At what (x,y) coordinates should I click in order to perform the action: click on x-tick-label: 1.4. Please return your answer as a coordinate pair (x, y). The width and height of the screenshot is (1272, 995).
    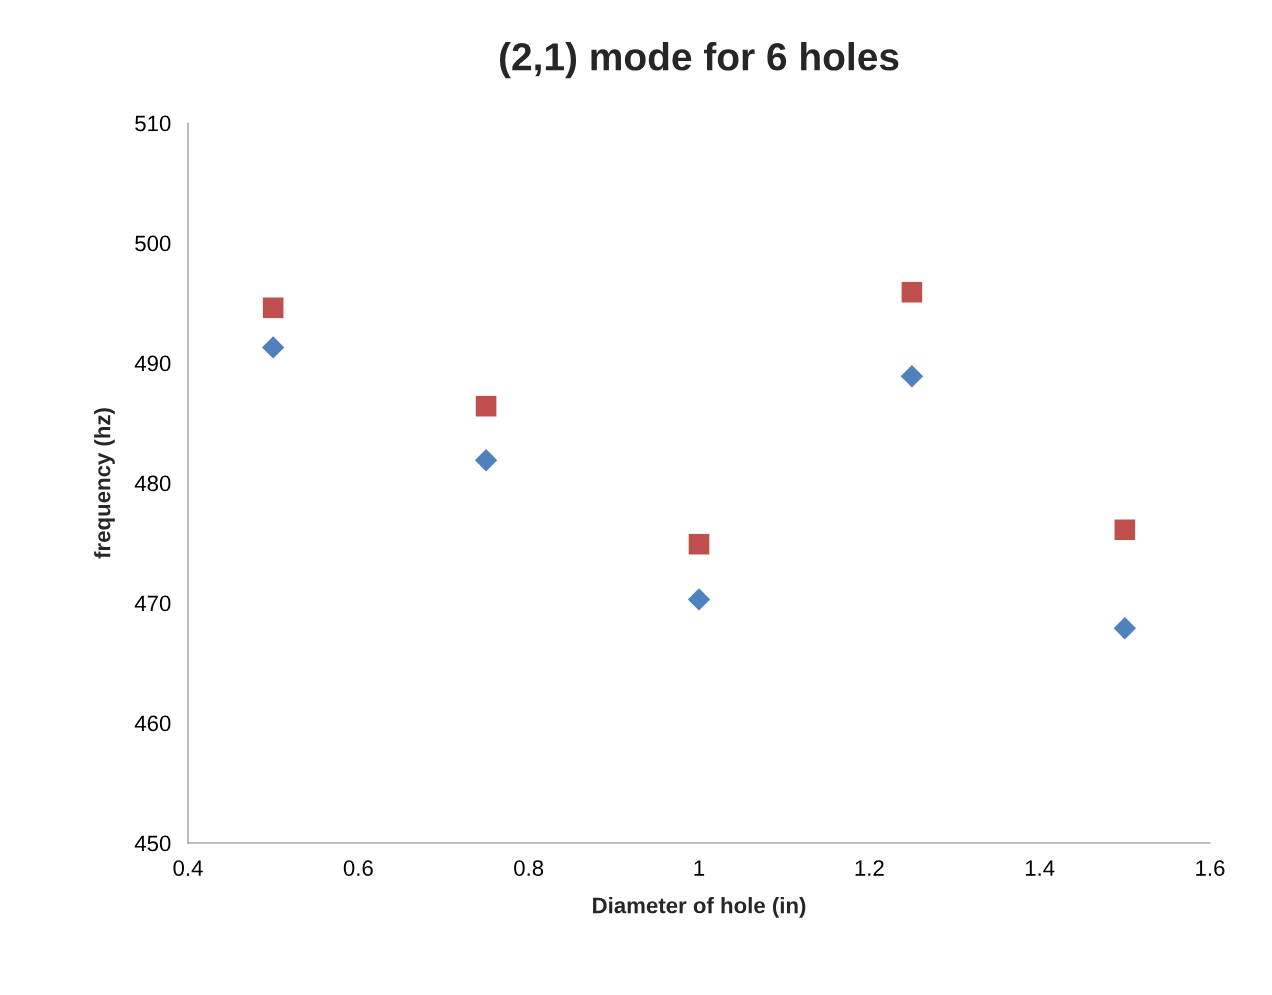
    Looking at the image, I should click on (1040, 868).